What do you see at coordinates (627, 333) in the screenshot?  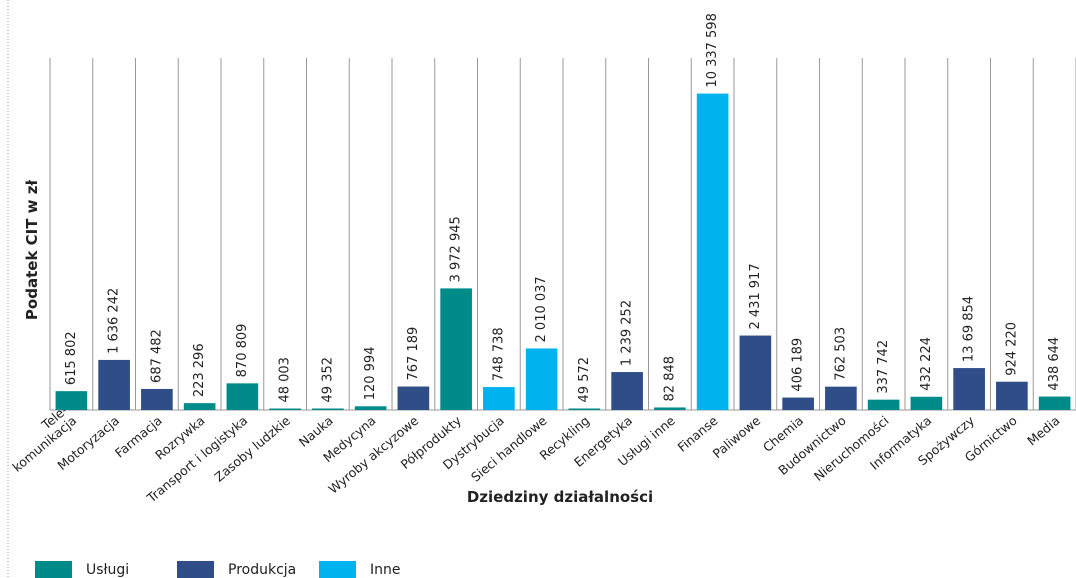 I see `value-label: 1 239 252` at bounding box center [627, 333].